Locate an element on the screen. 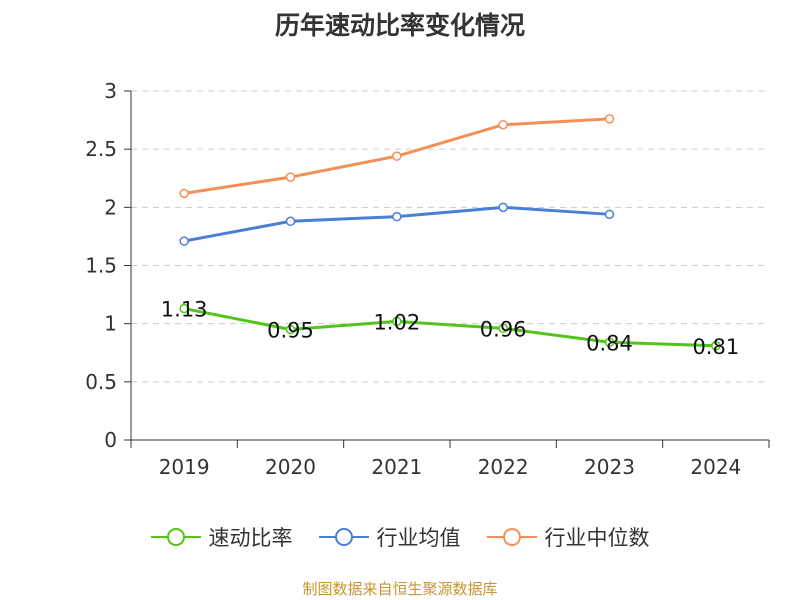 The height and width of the screenshot is (600, 800). data-label: 0.84 is located at coordinates (609, 343).